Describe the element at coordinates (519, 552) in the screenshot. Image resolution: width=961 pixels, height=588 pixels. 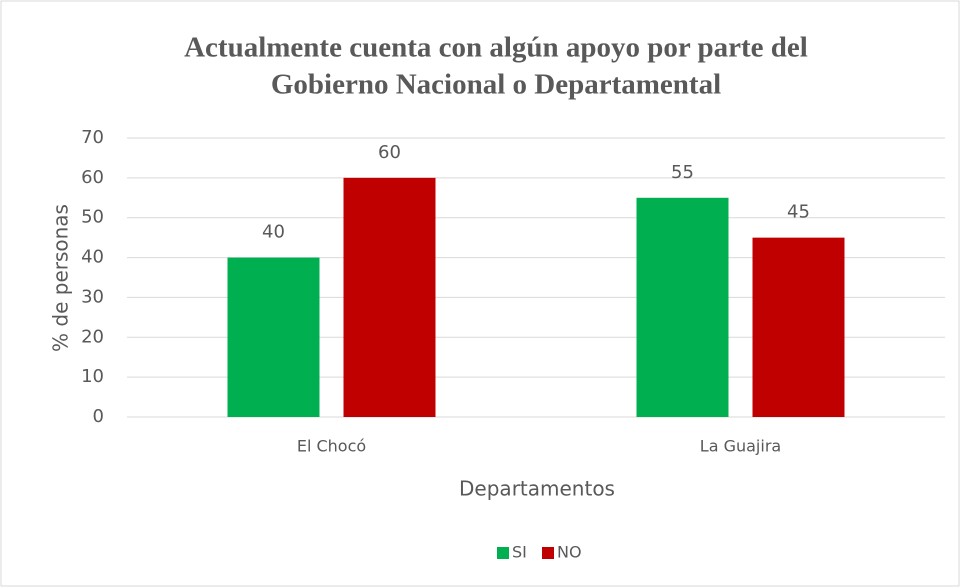
I see `legend-label: SI` at that location.